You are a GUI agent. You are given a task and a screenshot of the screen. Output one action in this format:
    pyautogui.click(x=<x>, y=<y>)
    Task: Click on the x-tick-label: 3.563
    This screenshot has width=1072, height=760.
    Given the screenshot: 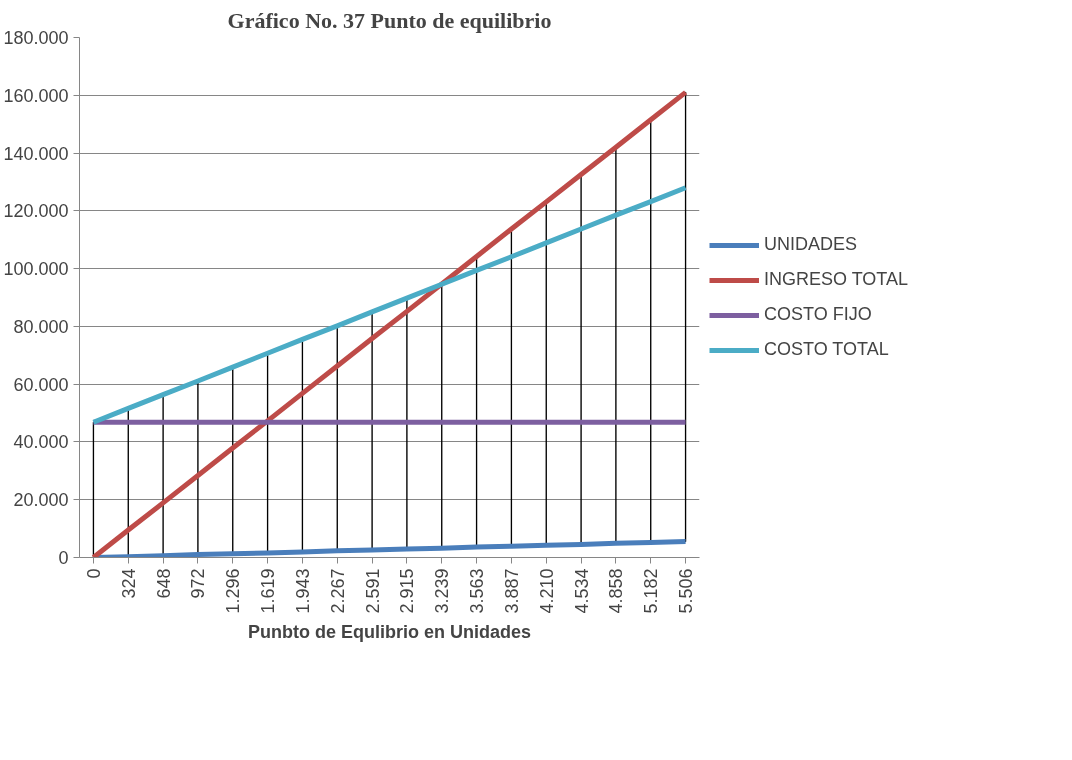 What is the action you would take?
    pyautogui.click(x=477, y=591)
    